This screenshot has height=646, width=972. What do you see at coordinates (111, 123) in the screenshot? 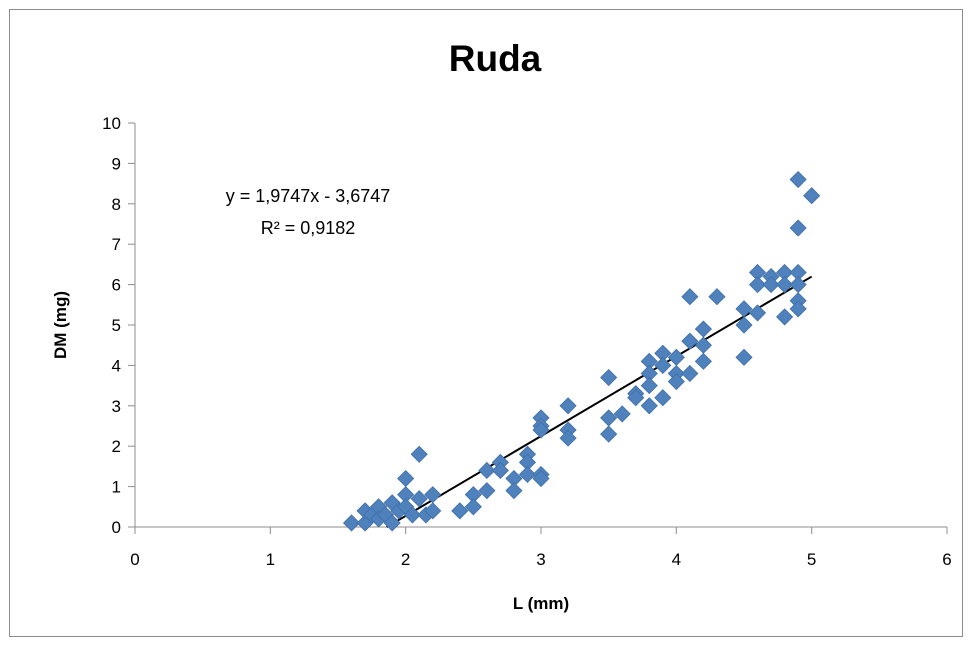
I see `y-tick-label: 10` at bounding box center [111, 123].